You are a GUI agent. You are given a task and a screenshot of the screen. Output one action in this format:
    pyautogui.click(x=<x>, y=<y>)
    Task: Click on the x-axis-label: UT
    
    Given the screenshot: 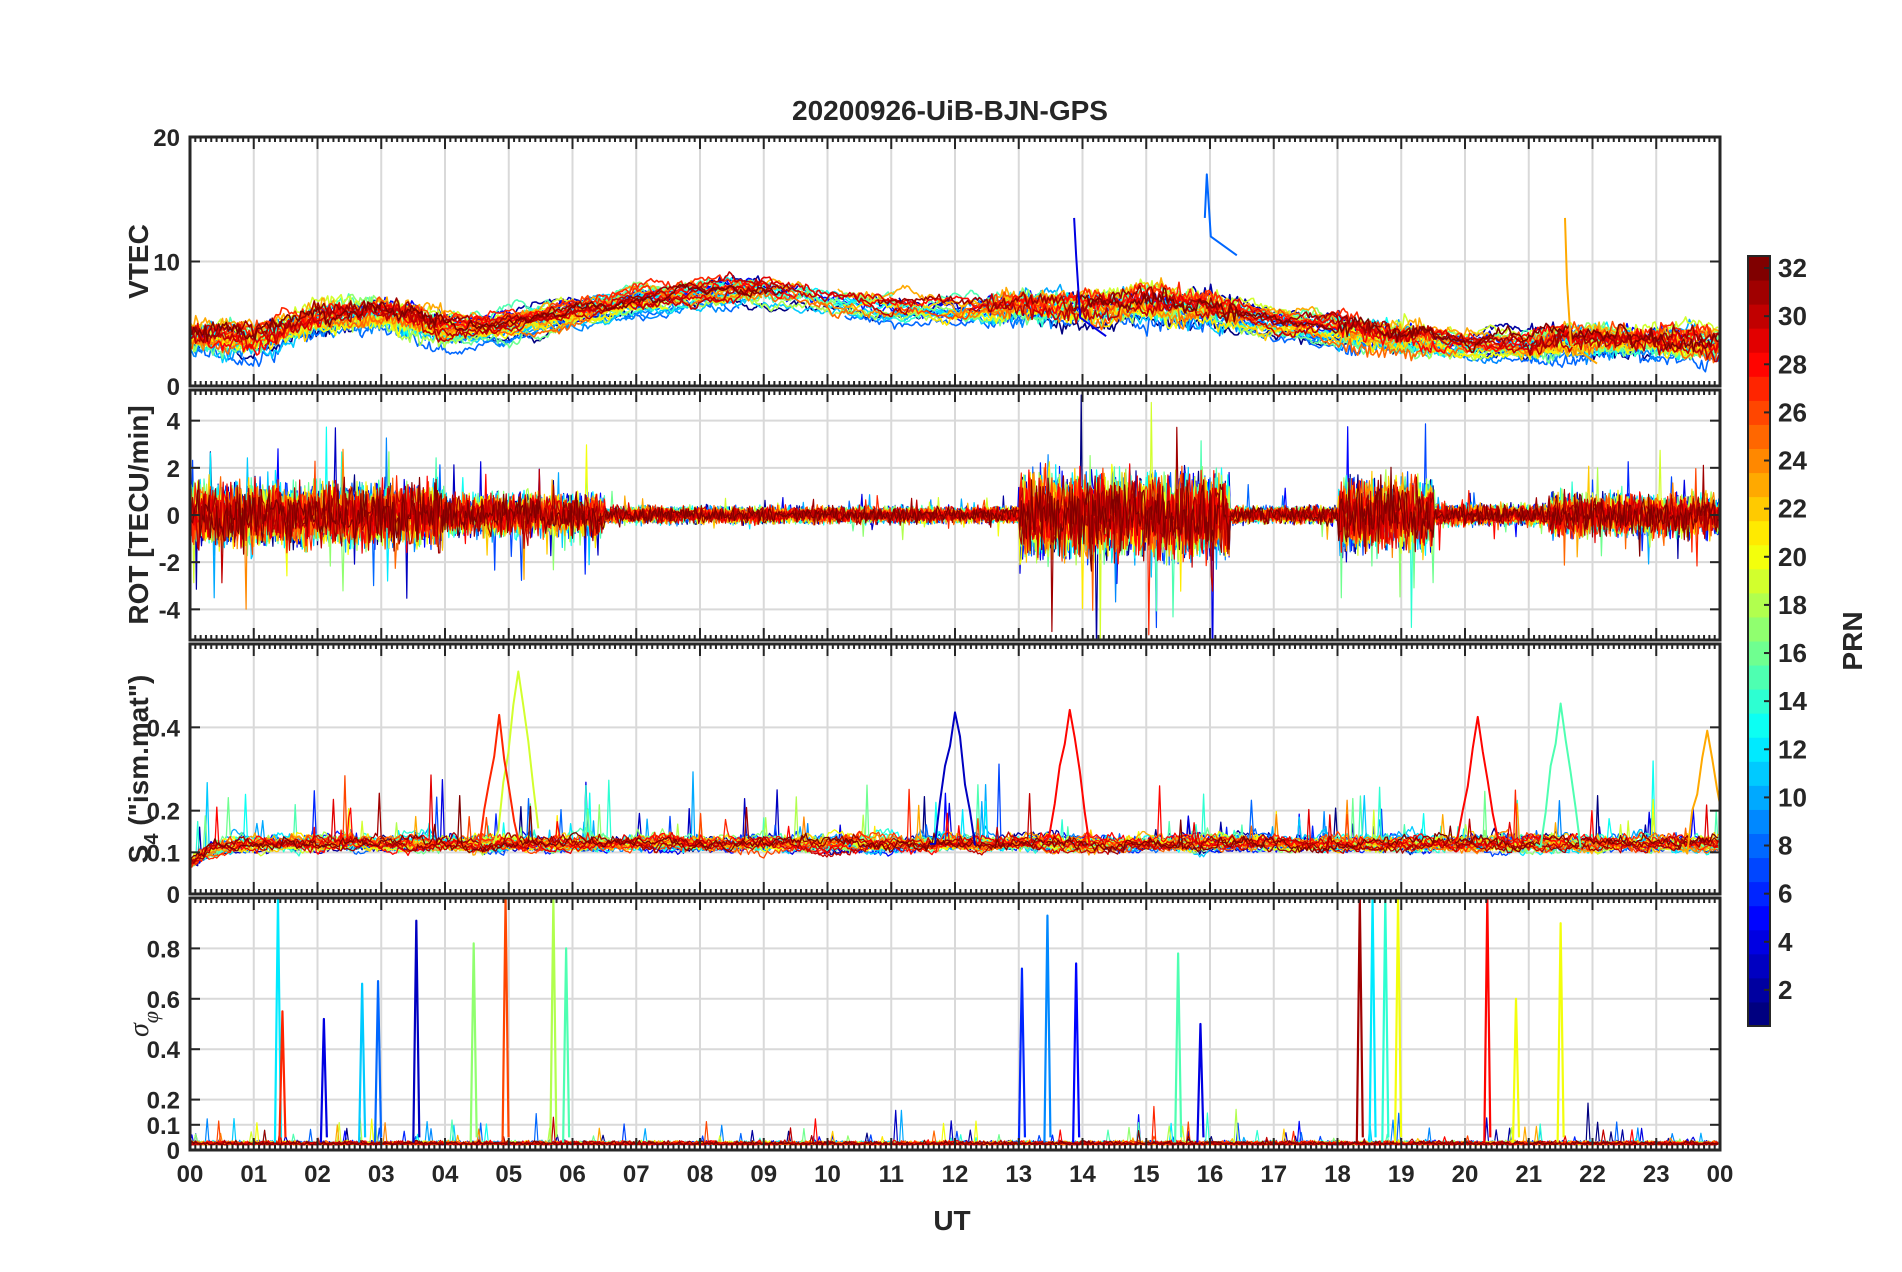 What is the action you would take?
    pyautogui.click(x=951, y=1220)
    